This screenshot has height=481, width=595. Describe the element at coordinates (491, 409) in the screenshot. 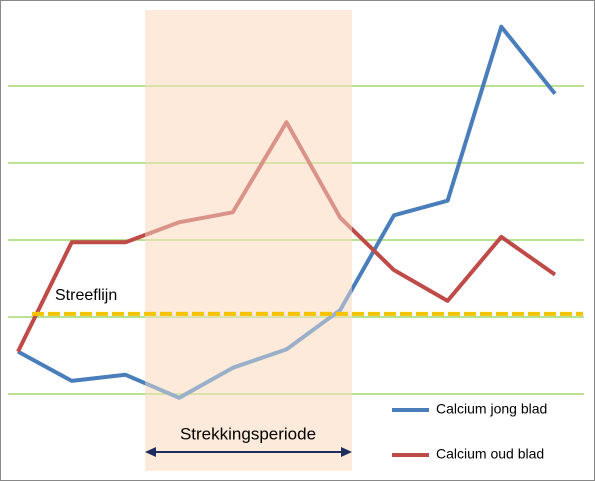

I see `legend-label: Calcium jong blad` at that location.